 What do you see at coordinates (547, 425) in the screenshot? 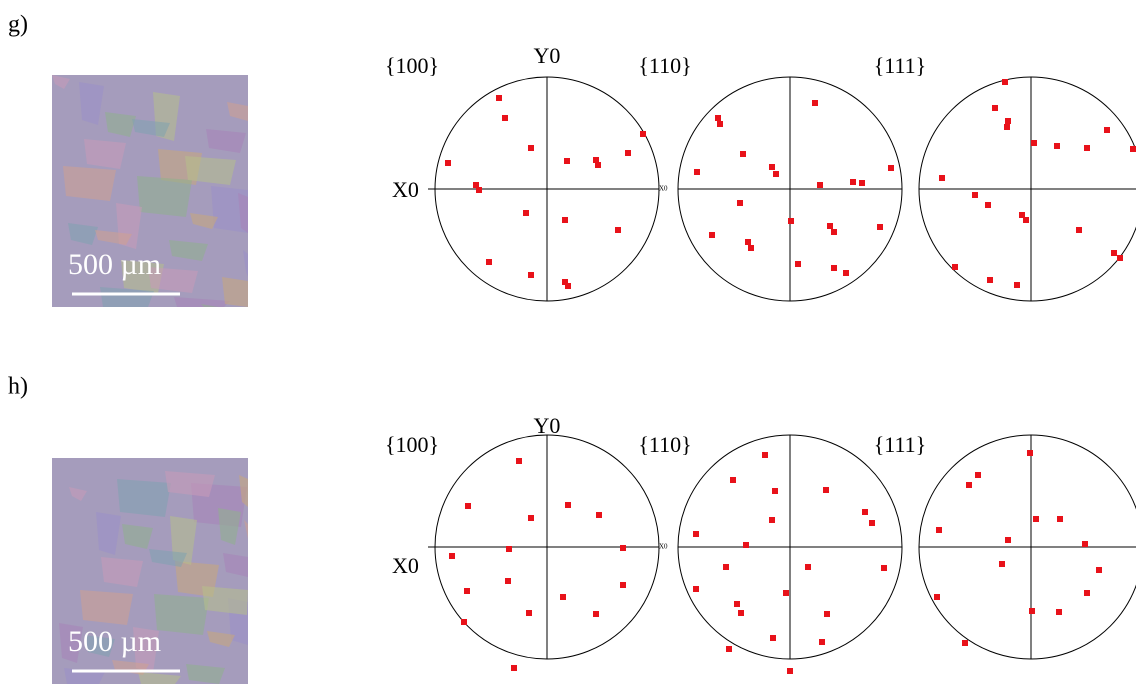
I see `axis-y-label: Y0` at bounding box center [547, 425].